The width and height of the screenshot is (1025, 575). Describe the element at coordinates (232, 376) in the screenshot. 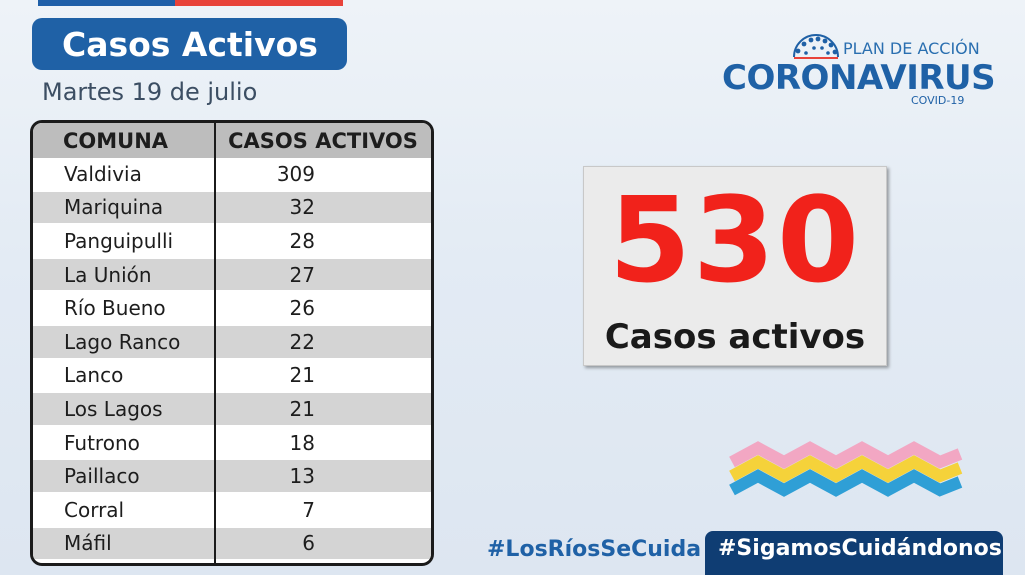

I see `table-row: Lanco 21` at that location.